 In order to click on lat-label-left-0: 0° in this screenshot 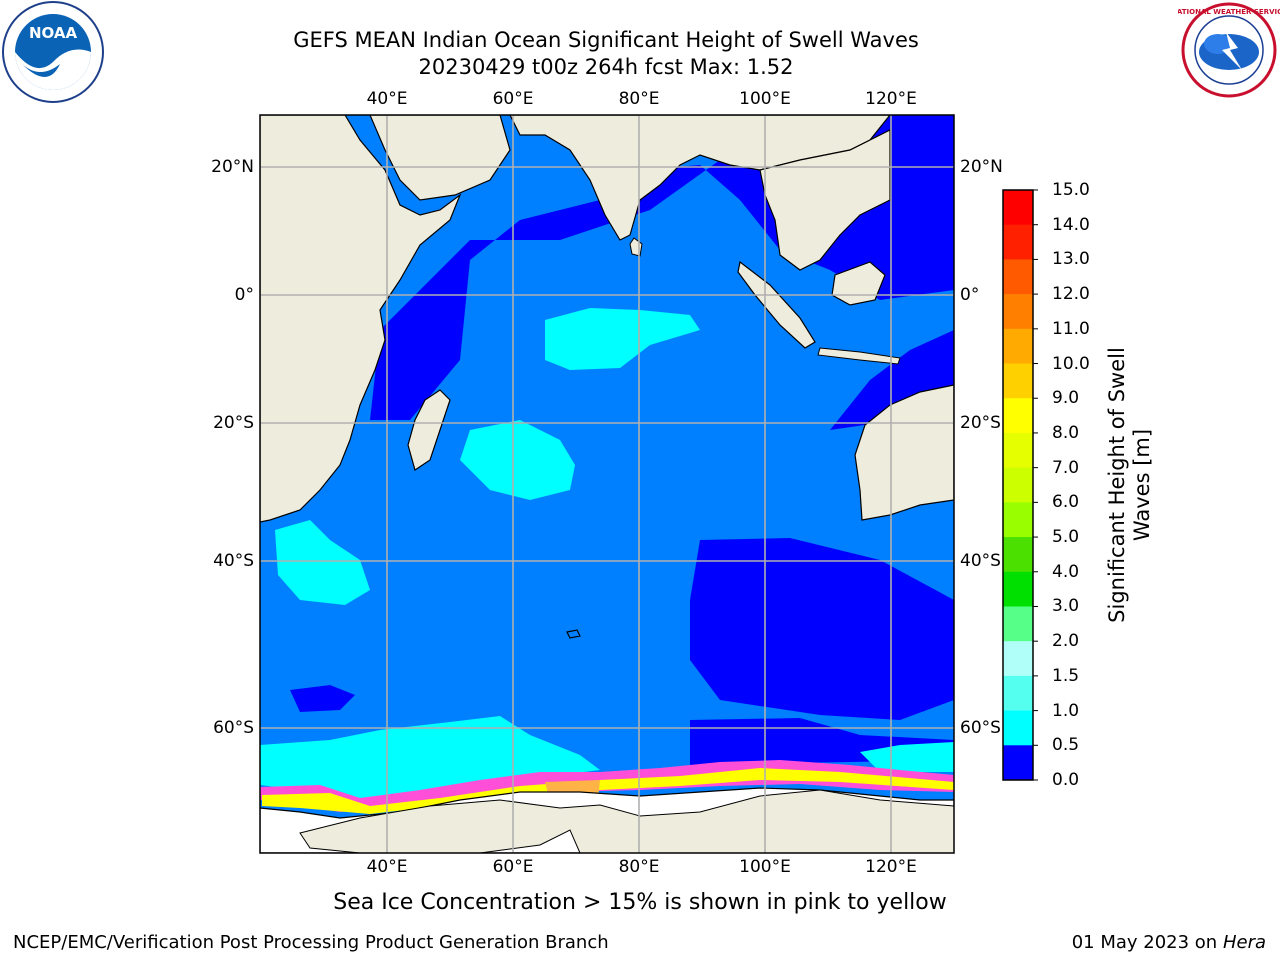, I will do `click(244, 295)`.